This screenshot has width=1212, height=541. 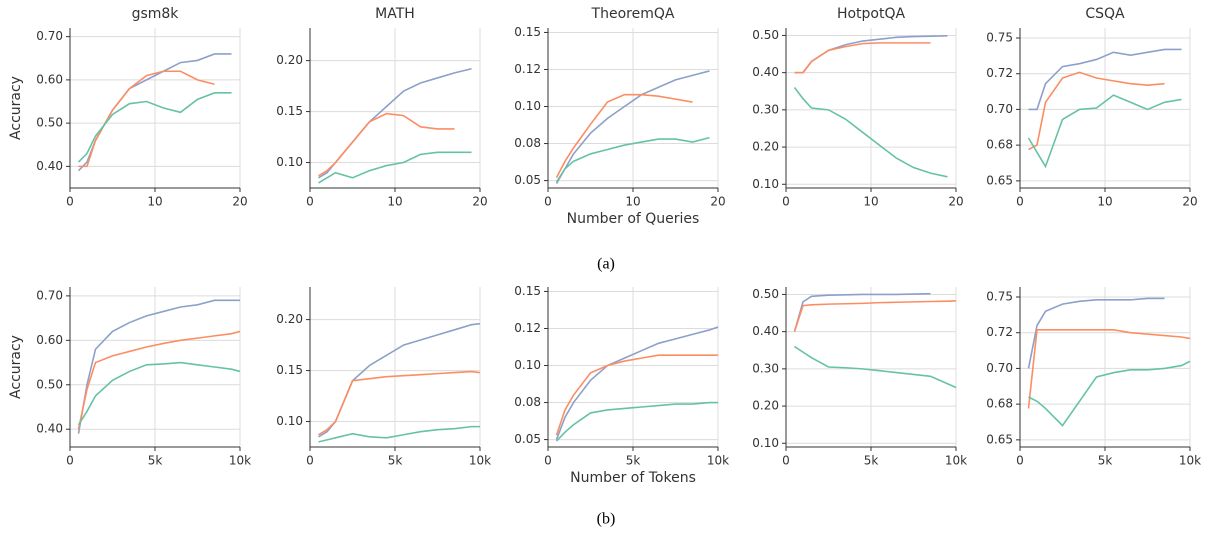 What do you see at coordinates (1105, 14) in the screenshot?
I see `chart-title: CSQA` at bounding box center [1105, 14].